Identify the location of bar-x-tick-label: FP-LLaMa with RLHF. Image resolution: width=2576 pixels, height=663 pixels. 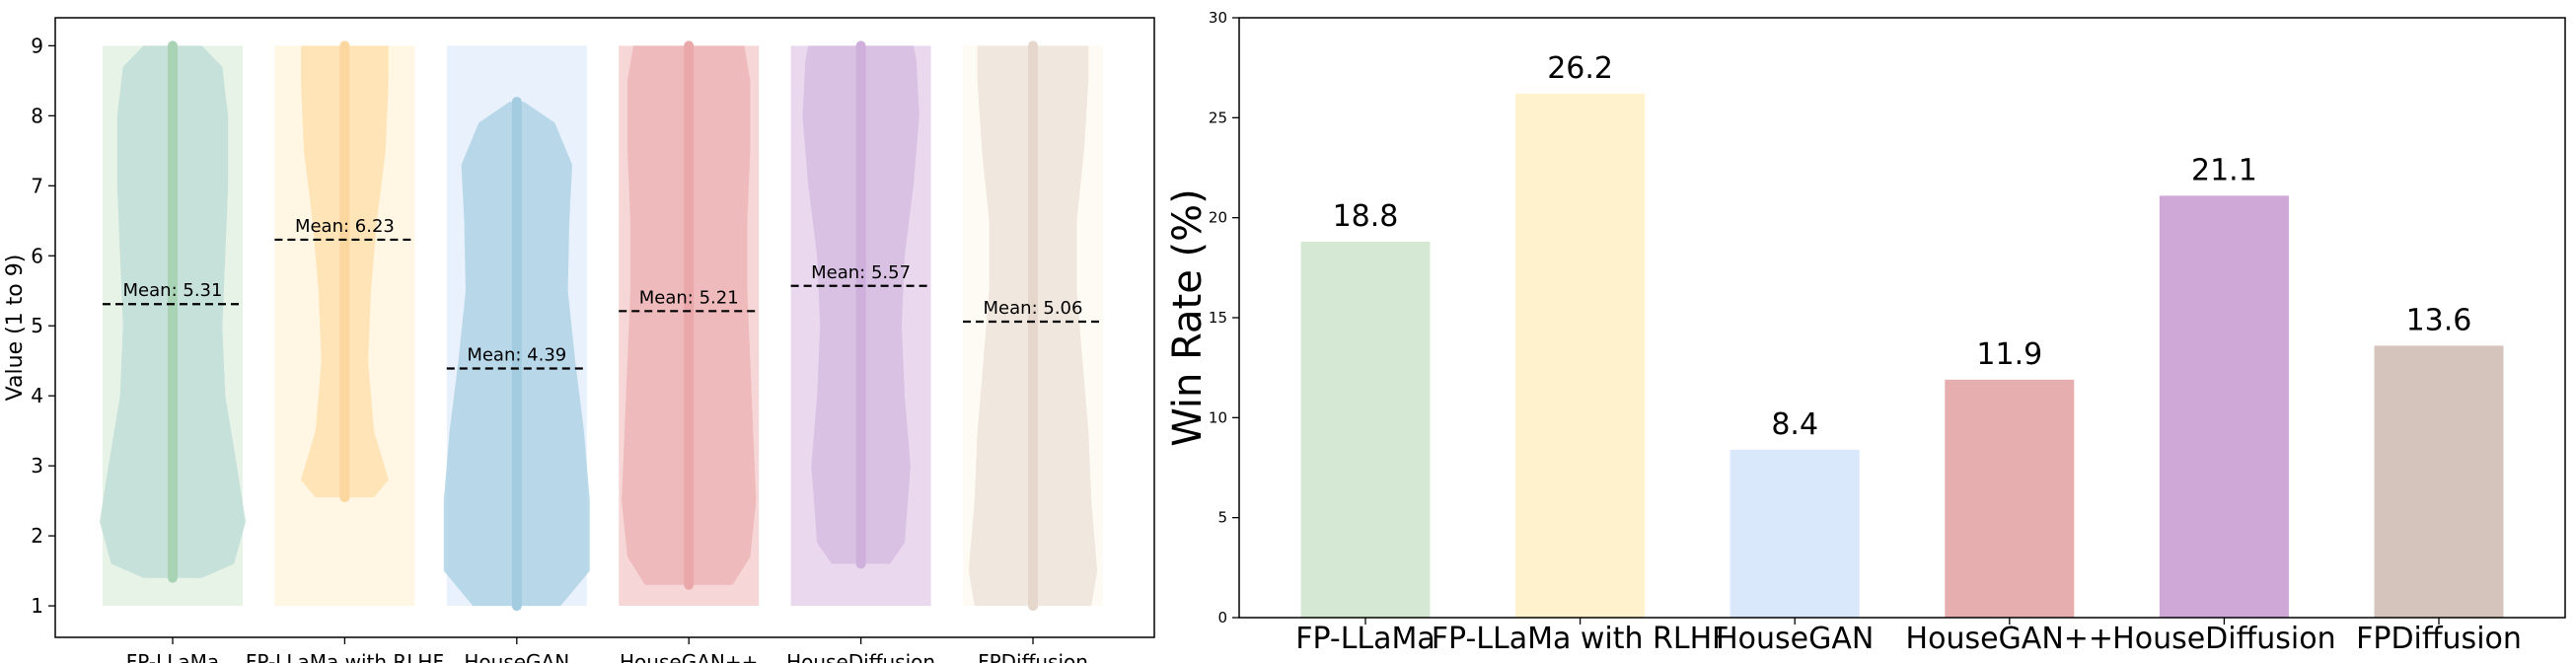
(1581, 639).